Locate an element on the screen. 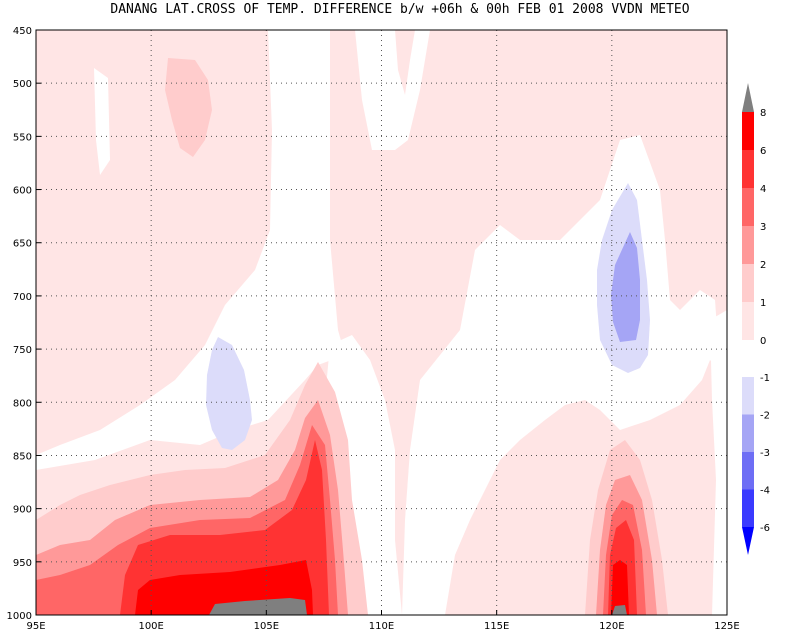  x-tick-label: 105E is located at coordinates (266, 626).